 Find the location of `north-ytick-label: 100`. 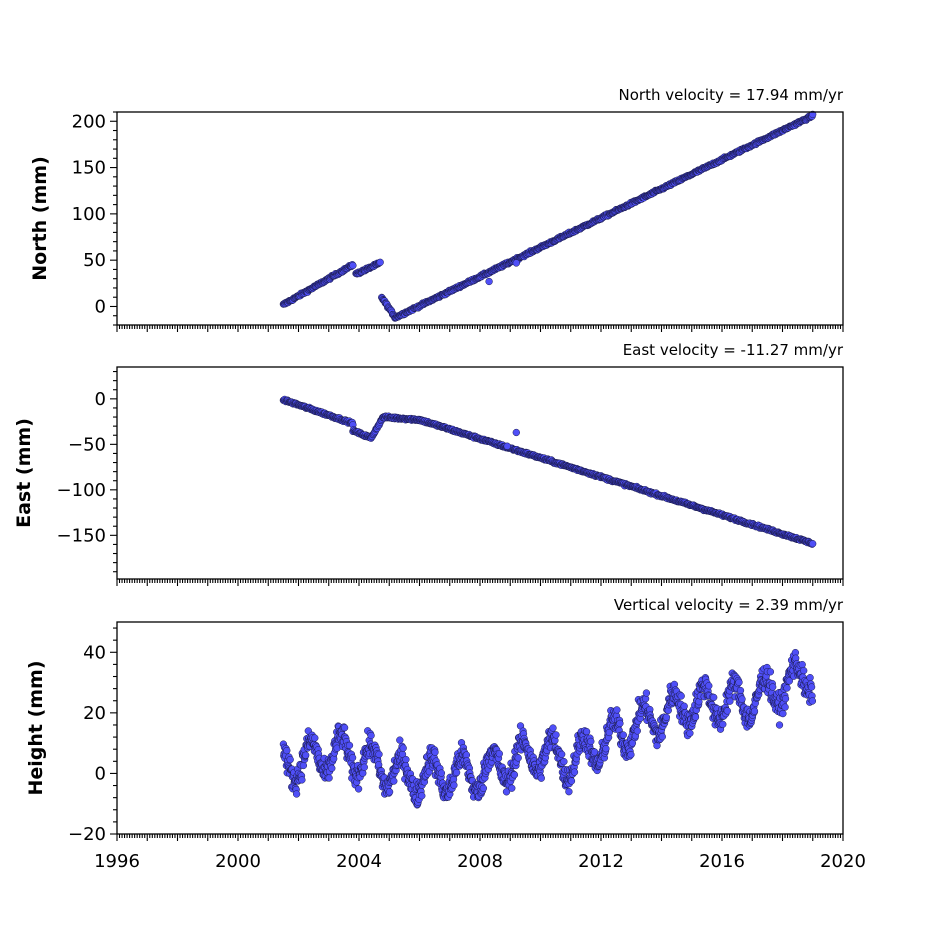

north-ytick-label: 100 is located at coordinates (89, 214).